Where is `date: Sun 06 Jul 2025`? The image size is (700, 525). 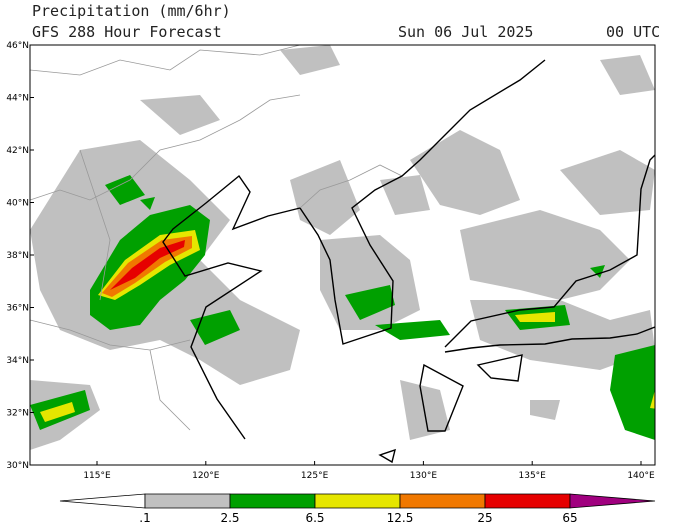 date: Sun 06 Jul 2025 is located at coordinates (465, 32).